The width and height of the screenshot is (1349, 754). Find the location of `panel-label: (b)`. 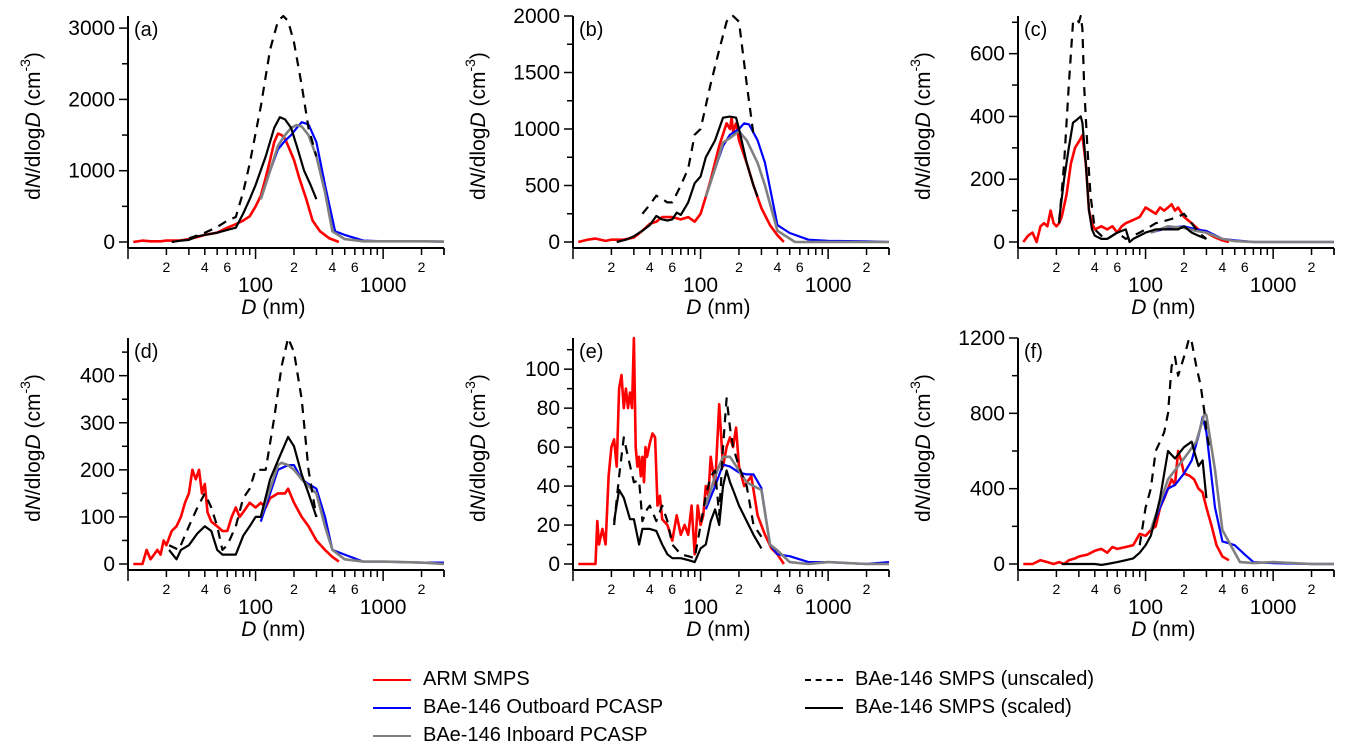

panel-label: (b) is located at coordinates (591, 30).